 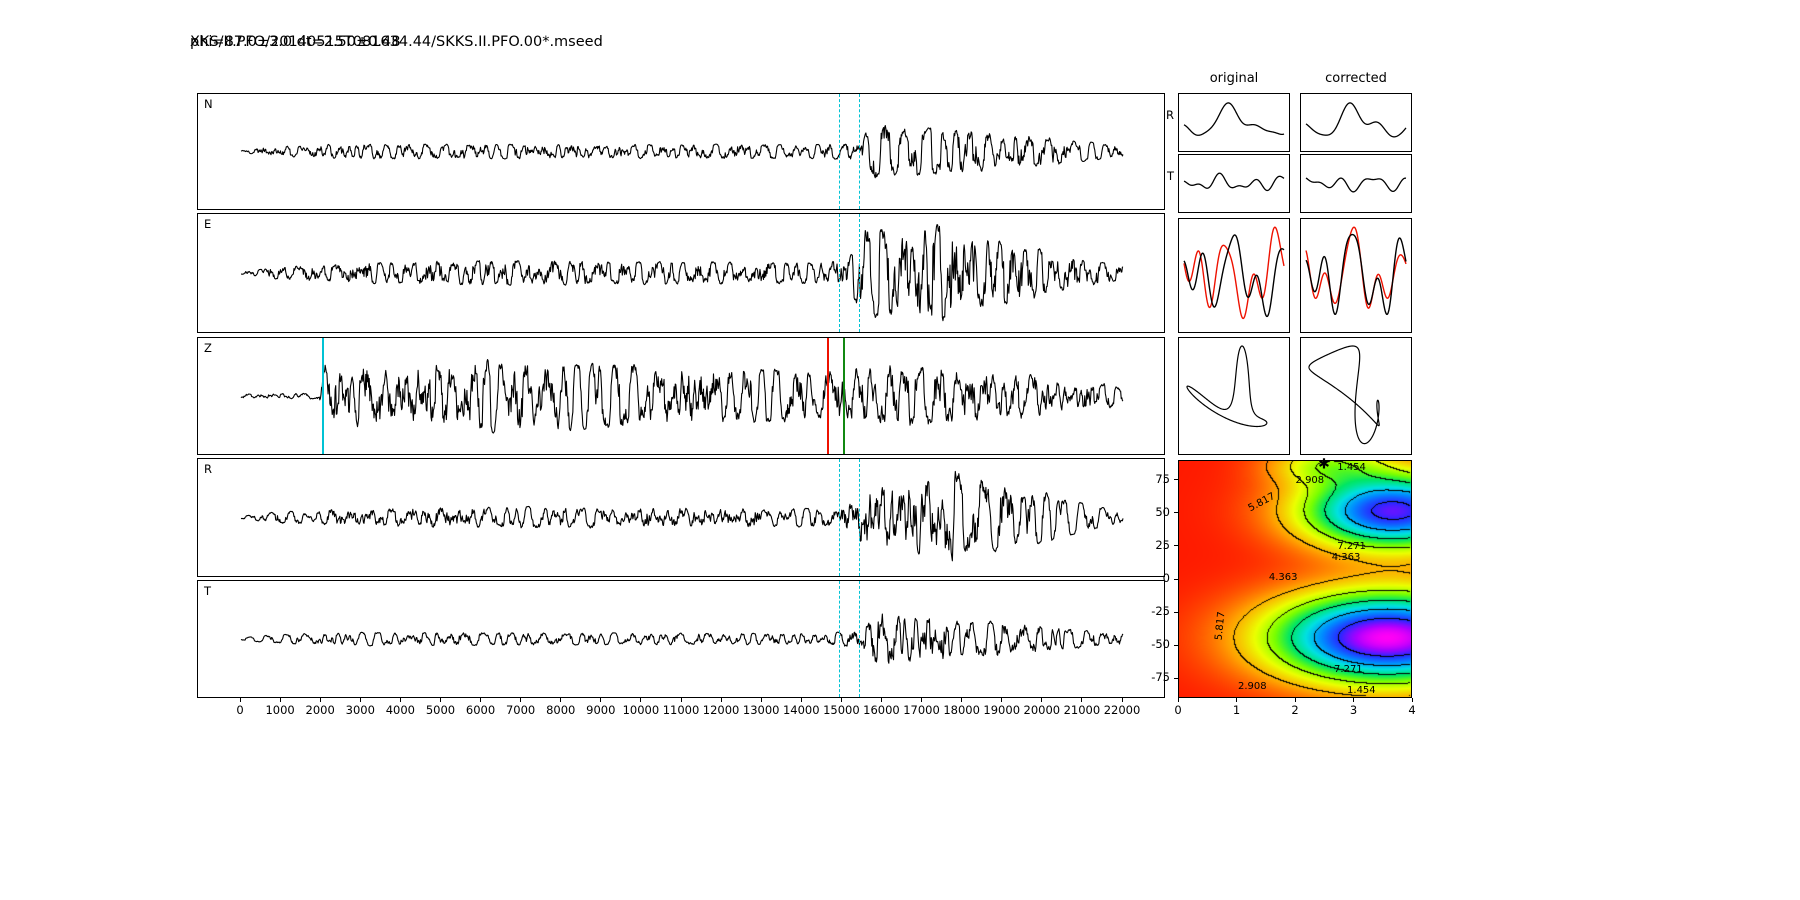 I want to click on waveform-panel-e: E, so click(x=681, y=273).